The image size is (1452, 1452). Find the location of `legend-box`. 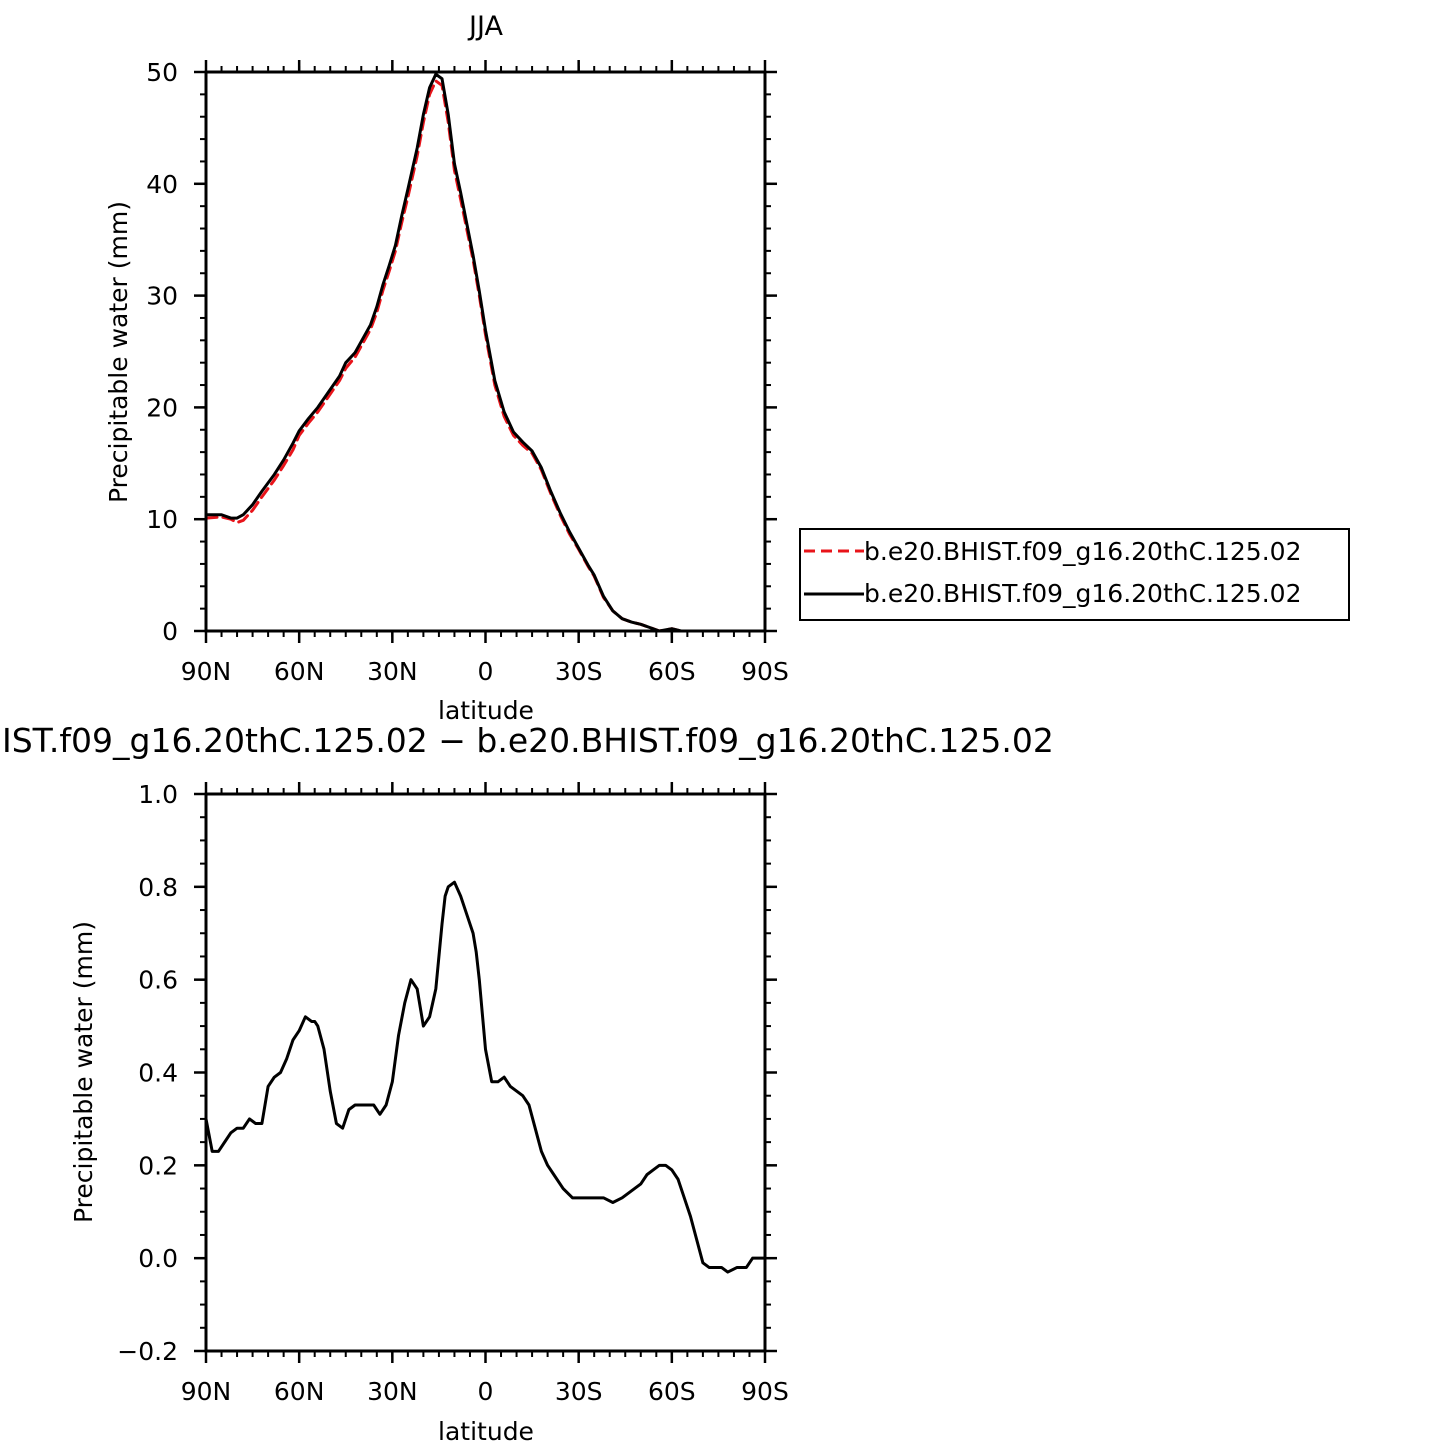

legend-box is located at coordinates (1074, 574).